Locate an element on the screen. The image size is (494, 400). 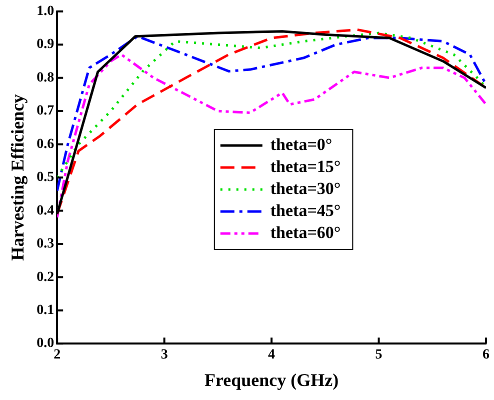
y-tick-label: 0.4 is located at coordinates (45, 210).